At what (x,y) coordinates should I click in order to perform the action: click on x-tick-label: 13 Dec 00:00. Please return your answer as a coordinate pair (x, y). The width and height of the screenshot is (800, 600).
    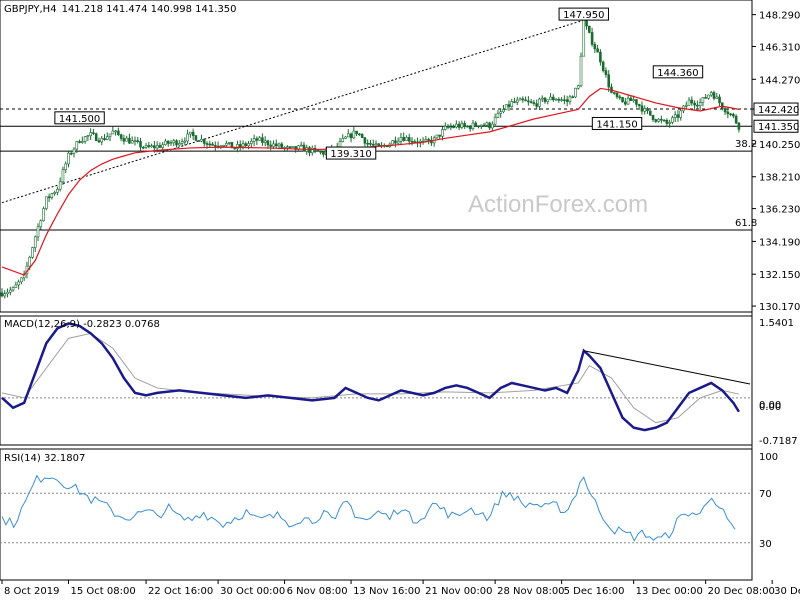
    Looking at the image, I should click on (669, 591).